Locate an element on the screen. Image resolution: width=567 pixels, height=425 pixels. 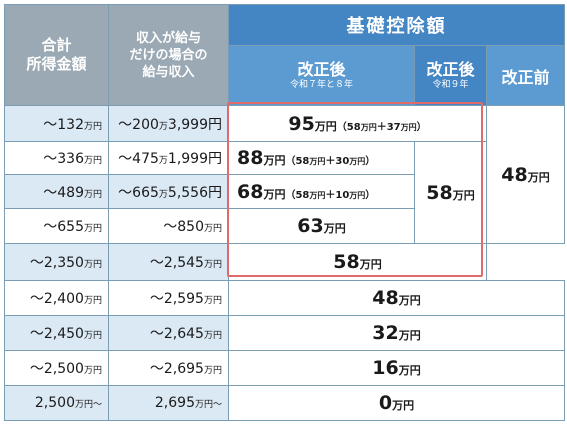
table-row: ～2,400万円 ～2,595万円 48万円 is located at coordinates (285, 297).